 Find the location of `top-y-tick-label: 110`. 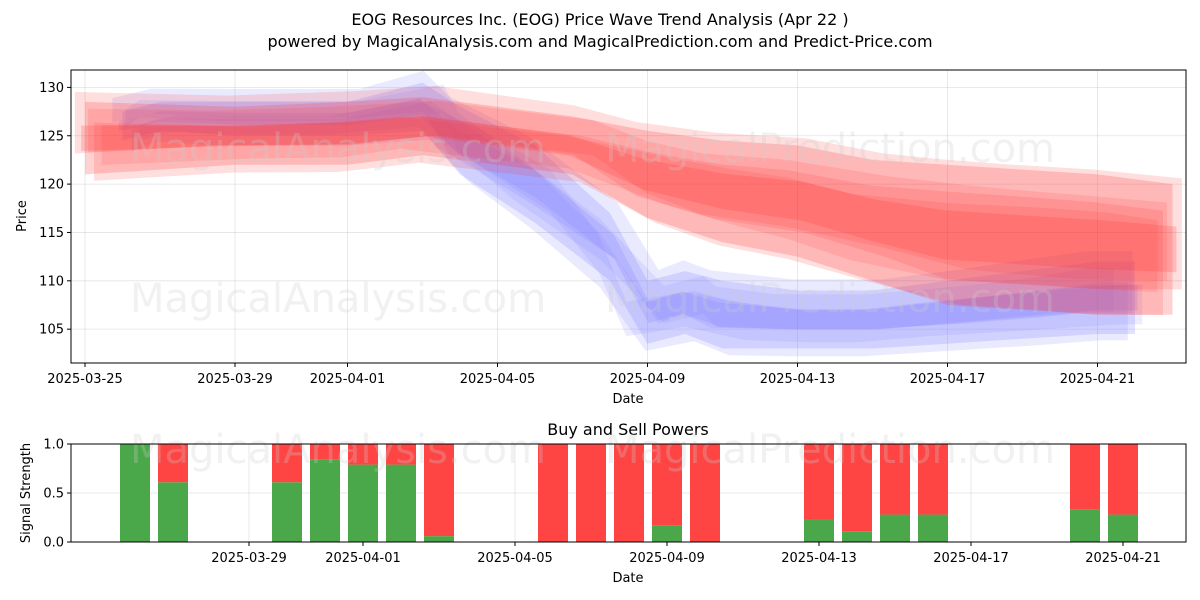

top-y-tick-label: 110 is located at coordinates (51, 281).